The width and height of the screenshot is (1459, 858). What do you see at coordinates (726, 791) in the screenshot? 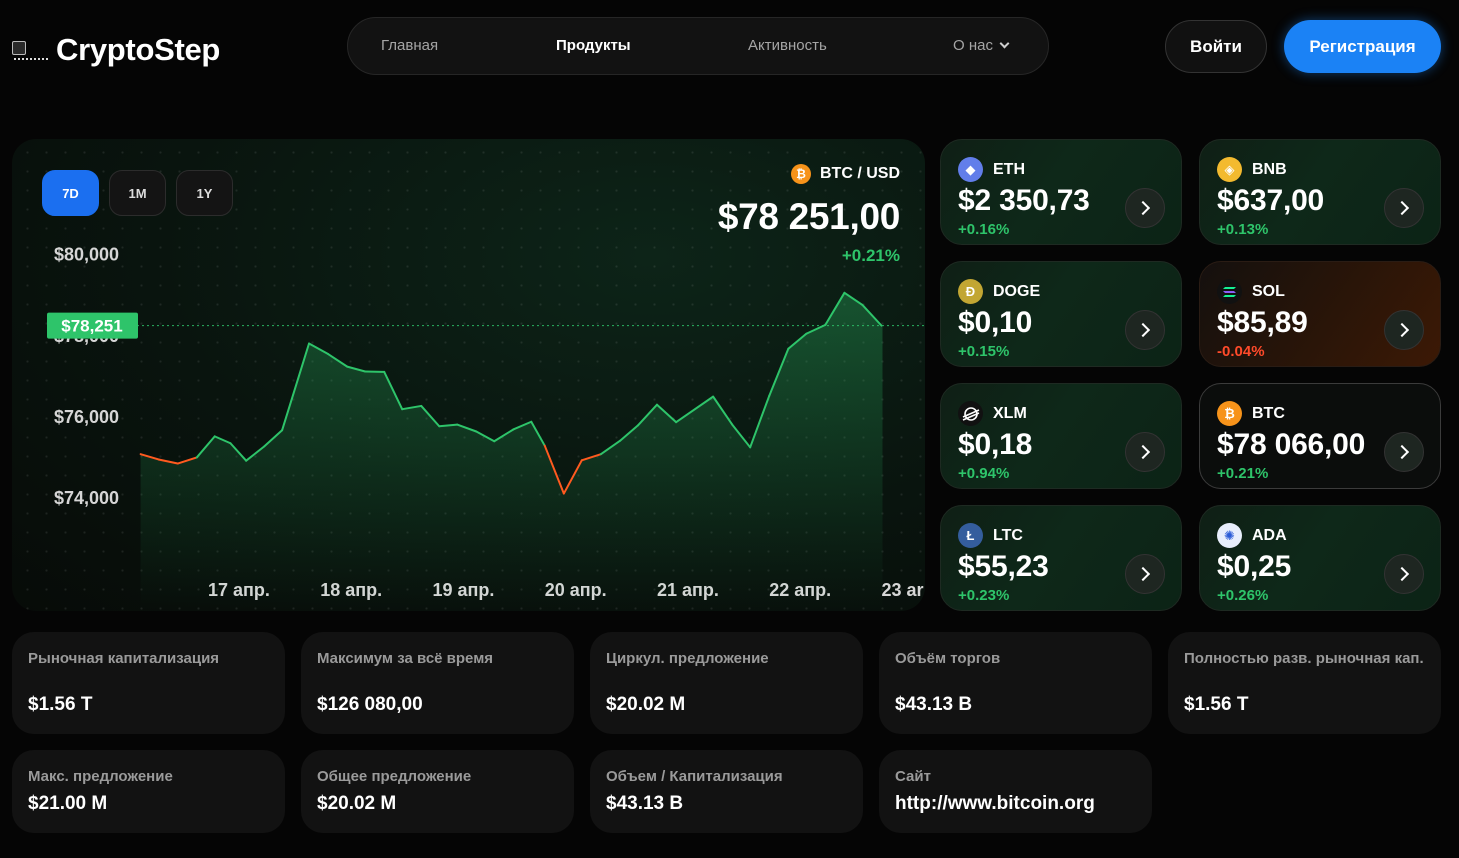
I see `stat-volume-to-cap: Объем / Капитализация $43.13 B` at bounding box center [726, 791].